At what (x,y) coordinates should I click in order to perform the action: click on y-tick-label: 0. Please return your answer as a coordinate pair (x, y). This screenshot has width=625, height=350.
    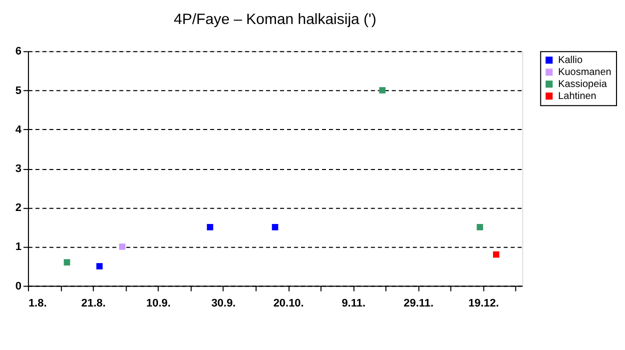
    Looking at the image, I should click on (18, 286).